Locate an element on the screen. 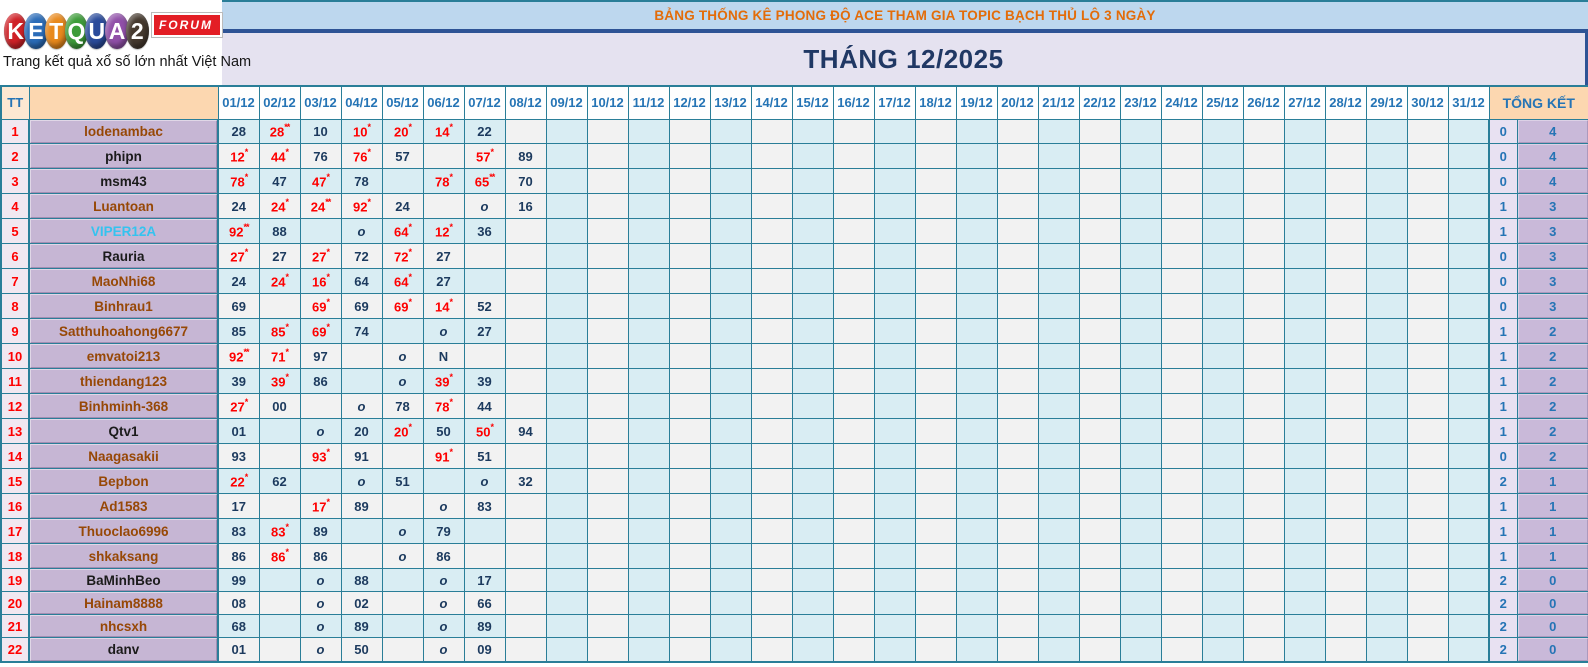  score-cell: 83 is located at coordinates (238, 531).